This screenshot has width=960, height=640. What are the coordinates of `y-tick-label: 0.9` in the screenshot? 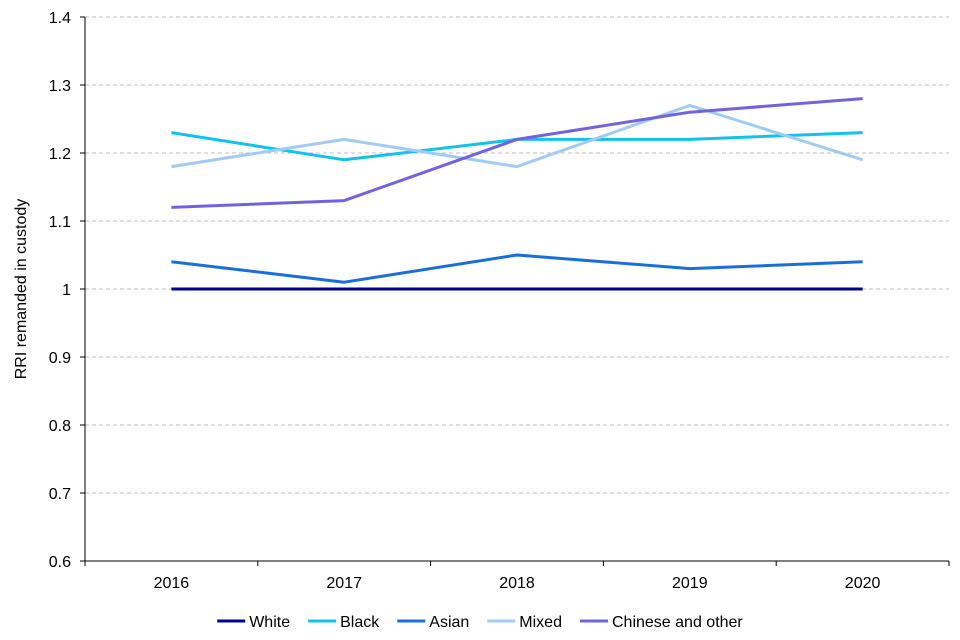 It's located at (60, 358).